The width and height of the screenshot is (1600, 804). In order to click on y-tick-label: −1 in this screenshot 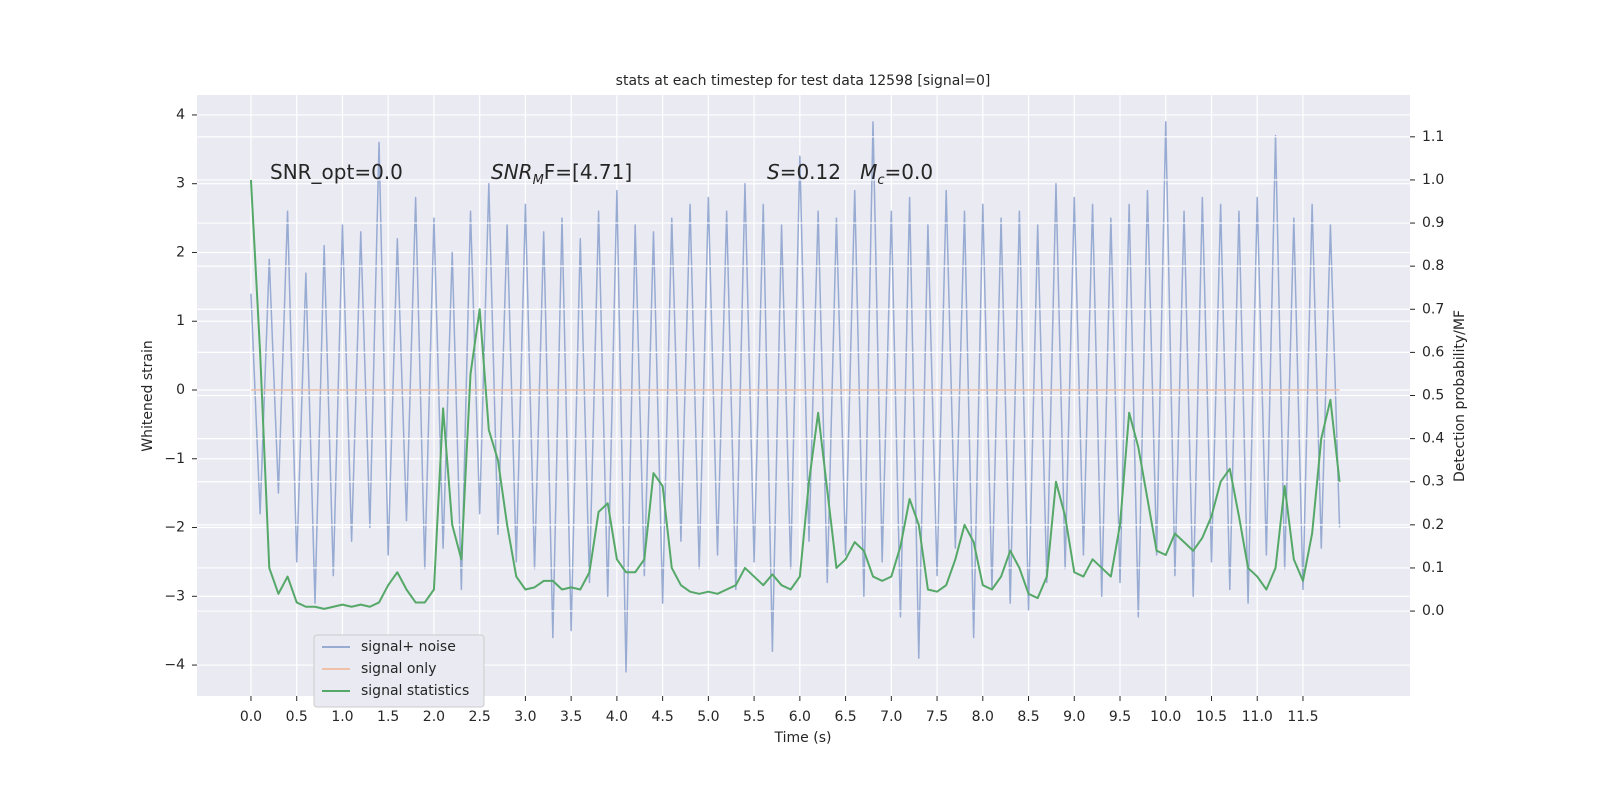, I will do `click(174, 459)`.